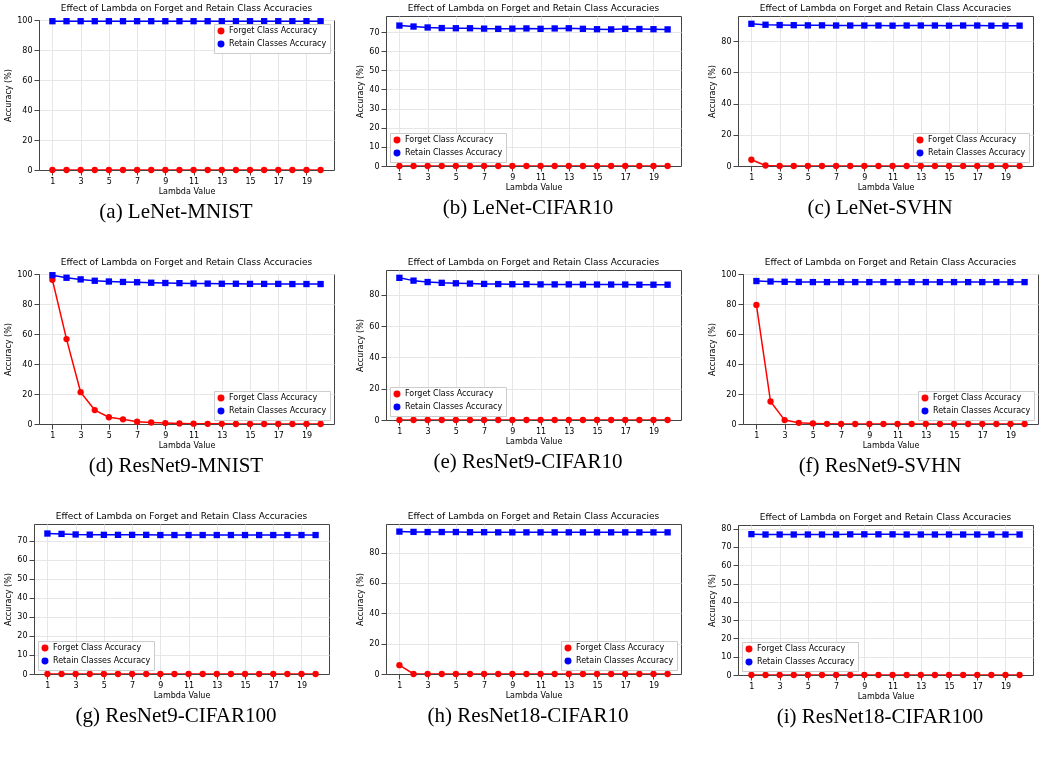  What do you see at coordinates (597, 431) in the screenshot?
I see `x-tick-label: 15` at bounding box center [597, 431].